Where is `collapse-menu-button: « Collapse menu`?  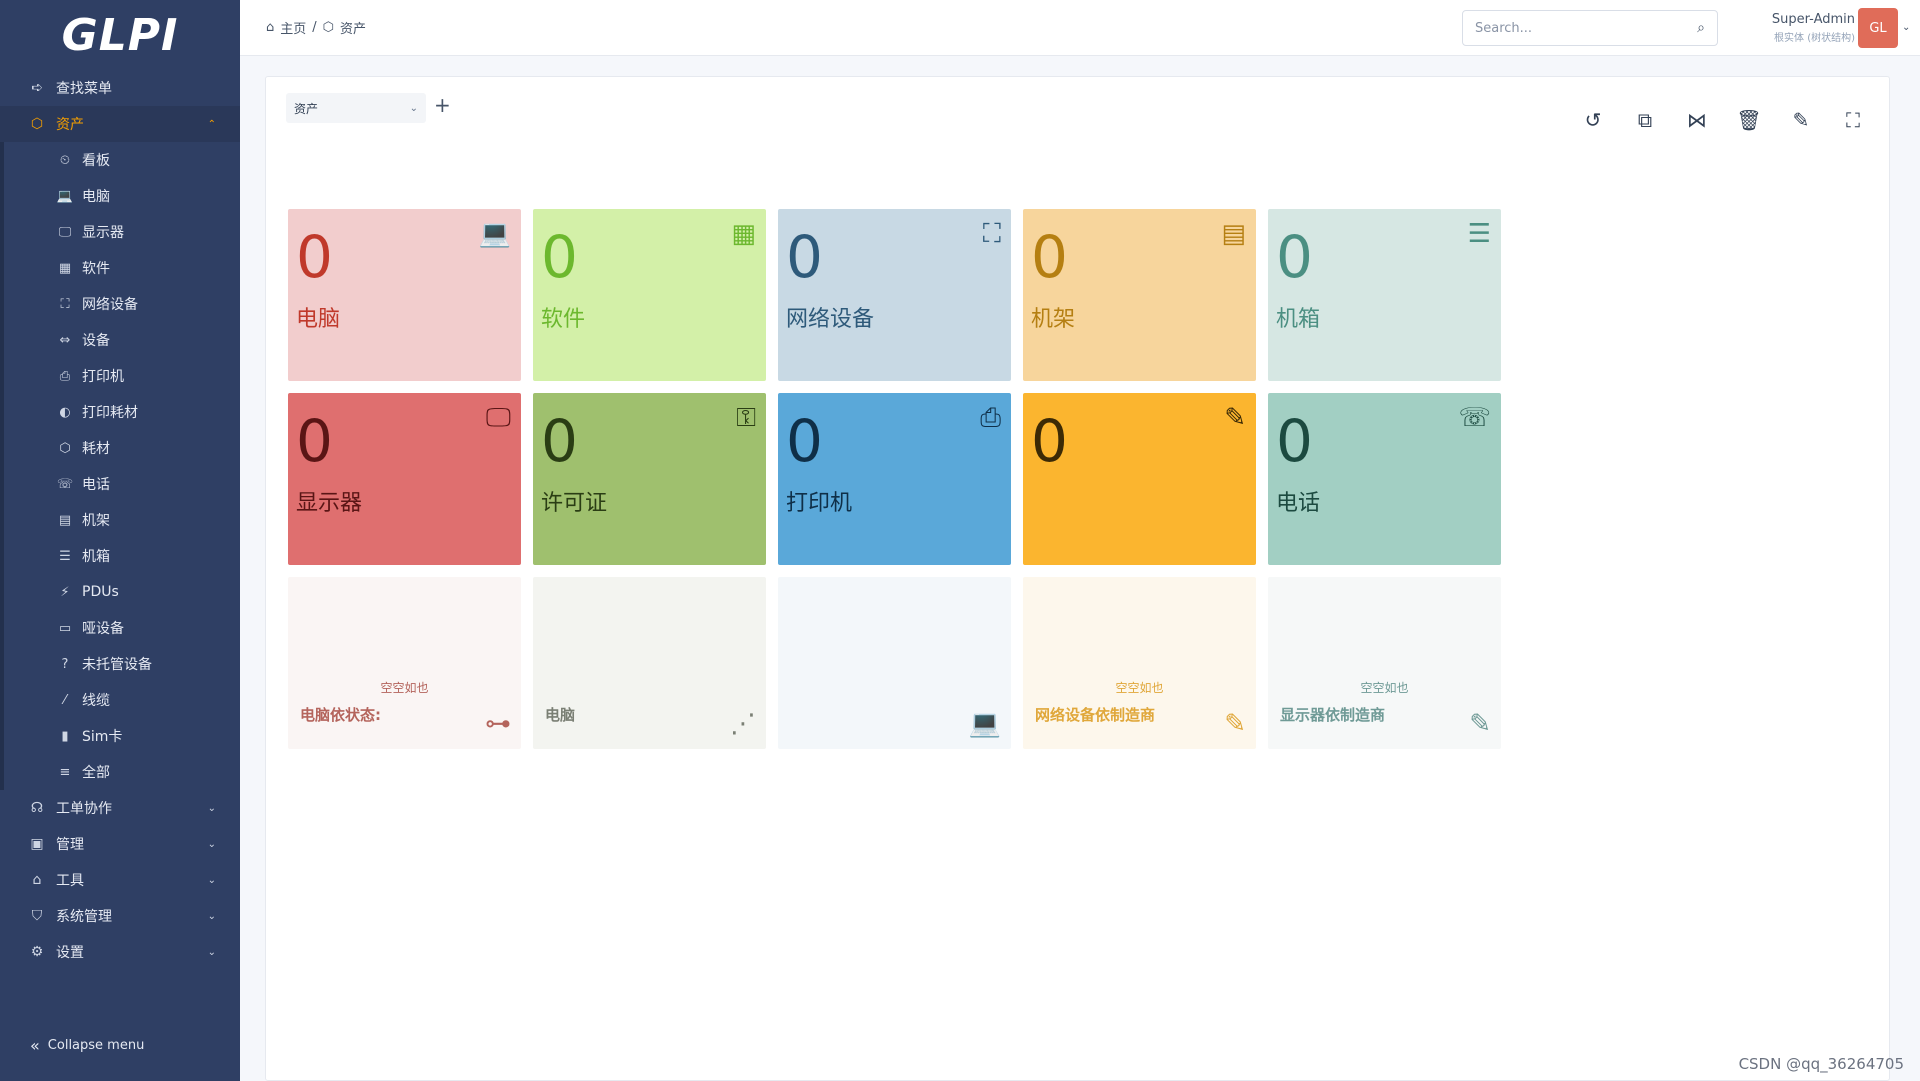 collapse-menu-button: « Collapse menu is located at coordinates (87, 1045).